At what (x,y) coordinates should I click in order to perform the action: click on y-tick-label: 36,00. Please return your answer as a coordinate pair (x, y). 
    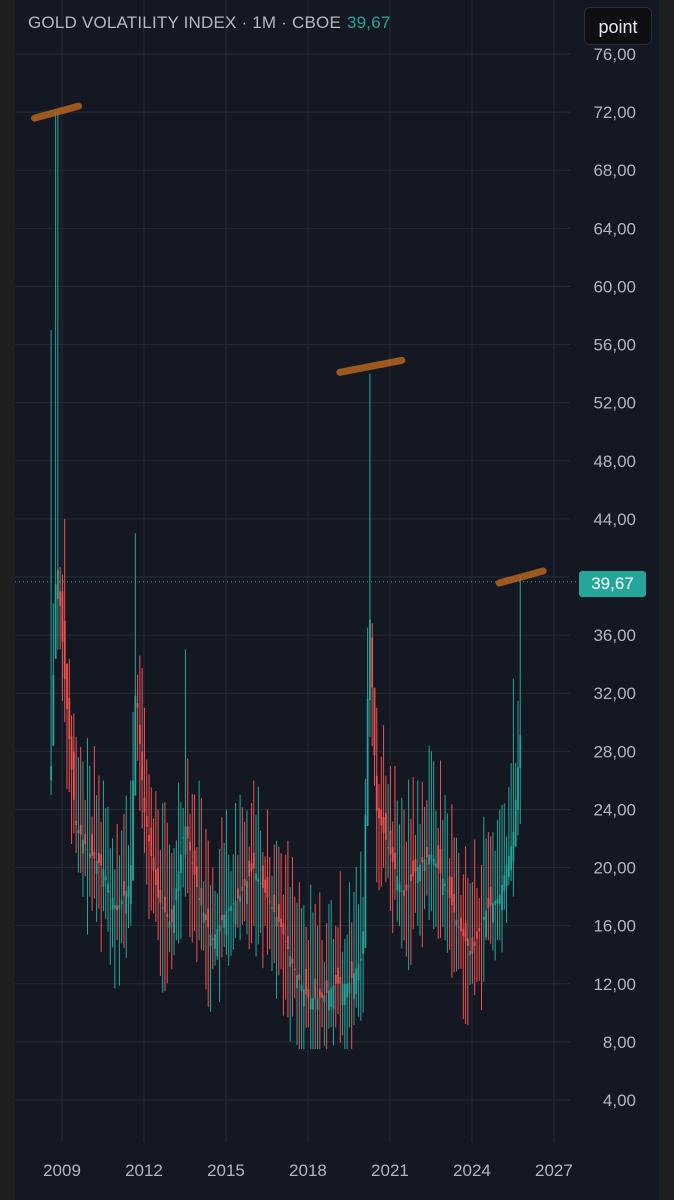
    Looking at the image, I should click on (614, 635).